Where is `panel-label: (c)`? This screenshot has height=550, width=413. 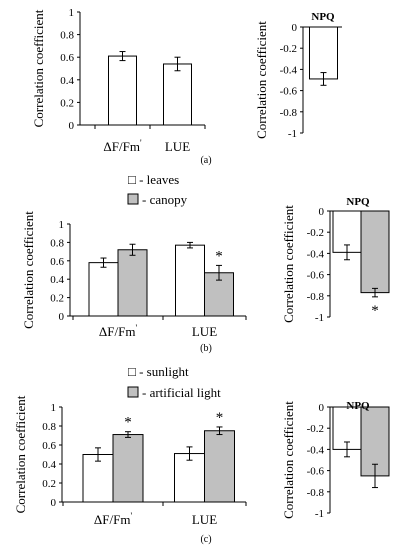 panel-label: (c) is located at coordinates (205, 539).